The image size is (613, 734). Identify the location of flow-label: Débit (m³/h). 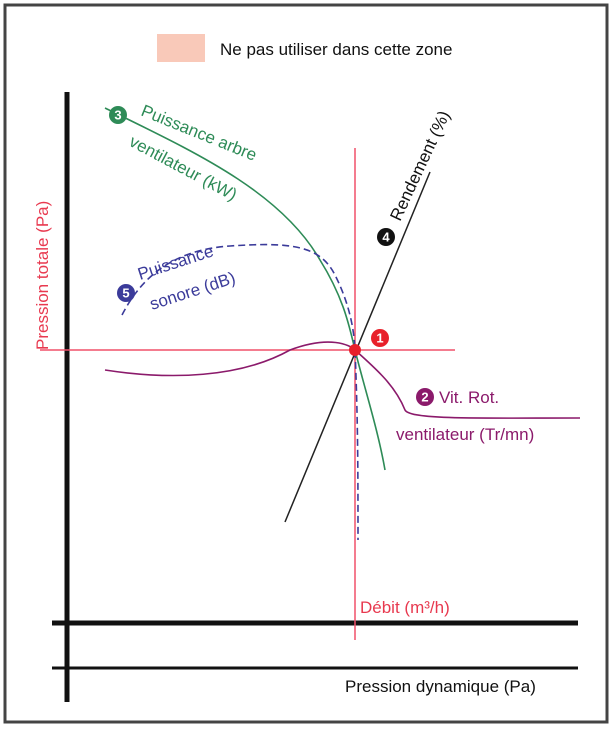
(405, 607).